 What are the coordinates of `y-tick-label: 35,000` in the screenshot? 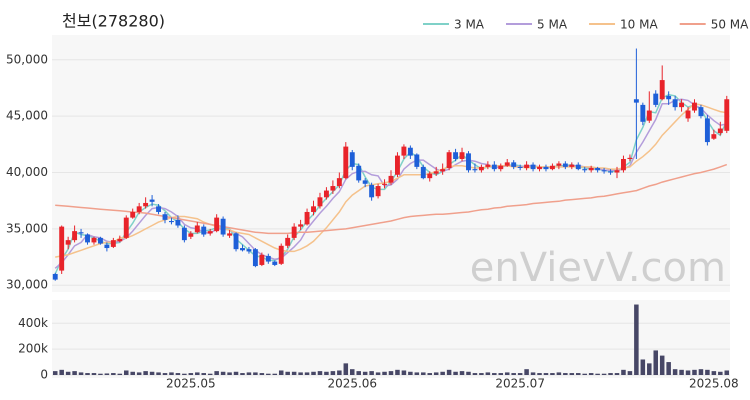 It's located at (27, 228).